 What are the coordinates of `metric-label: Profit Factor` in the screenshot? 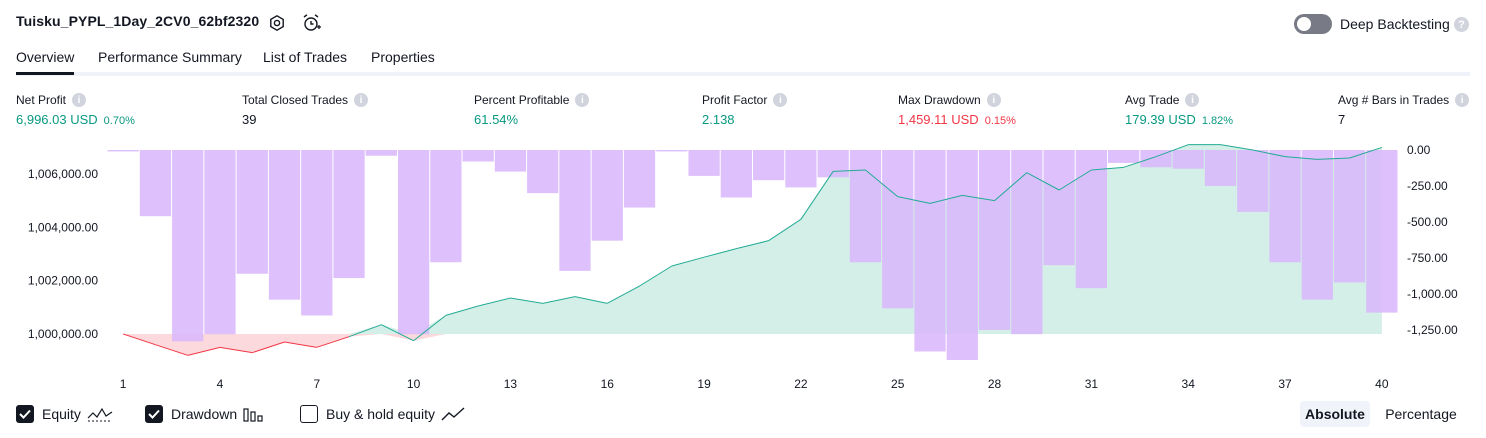 It's located at (735, 100).